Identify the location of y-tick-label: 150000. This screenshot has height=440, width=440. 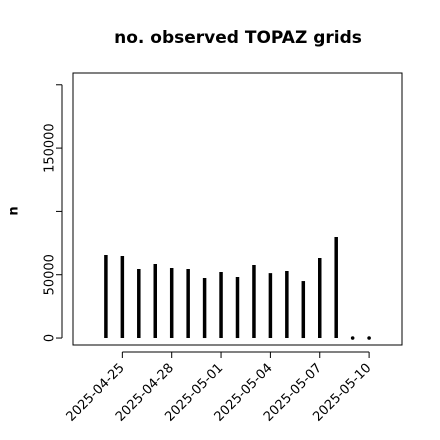
(50, 148).